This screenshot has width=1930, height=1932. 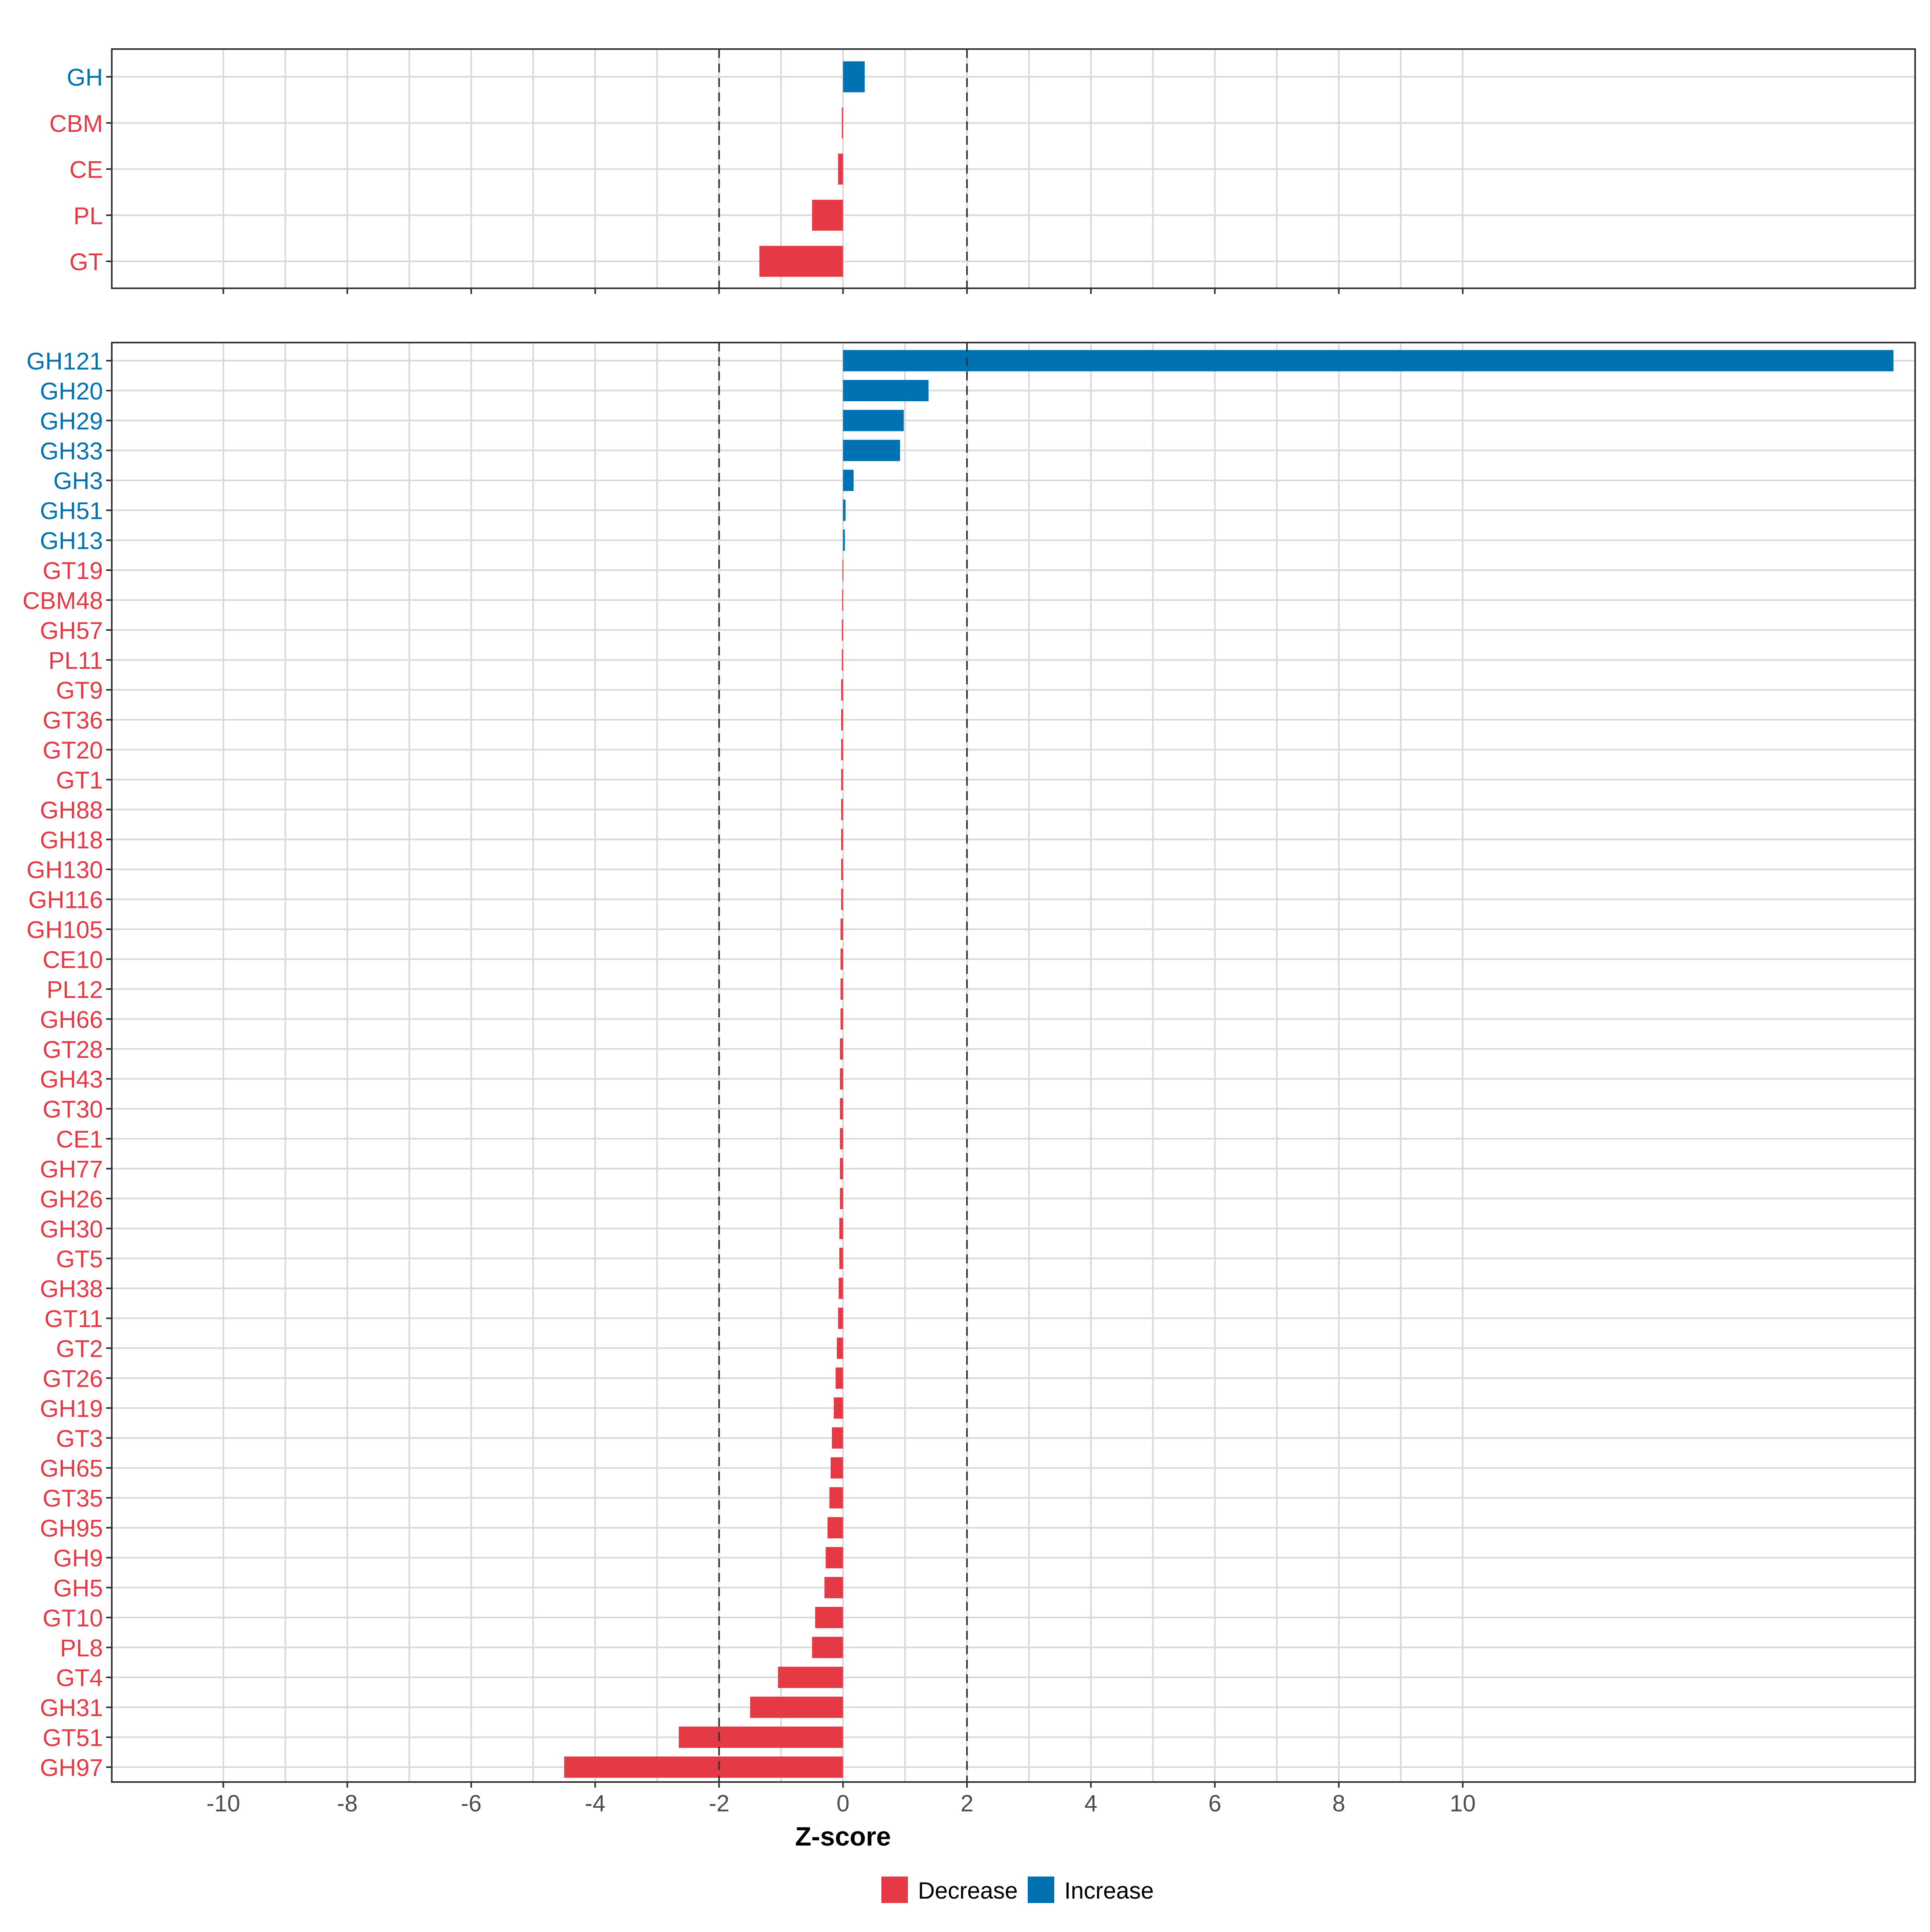 I want to click on bar-gh77, so click(x=841, y=1168).